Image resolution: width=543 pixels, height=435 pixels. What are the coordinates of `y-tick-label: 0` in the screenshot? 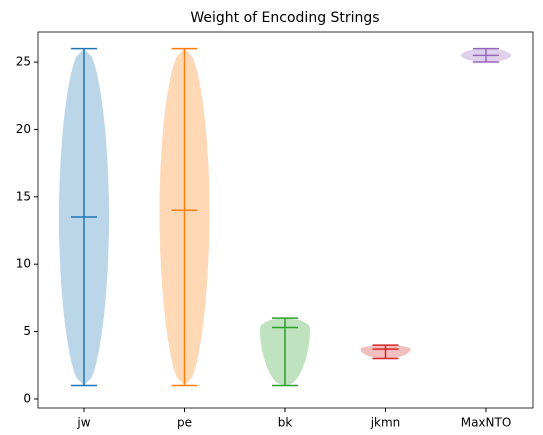 It's located at (27, 398).